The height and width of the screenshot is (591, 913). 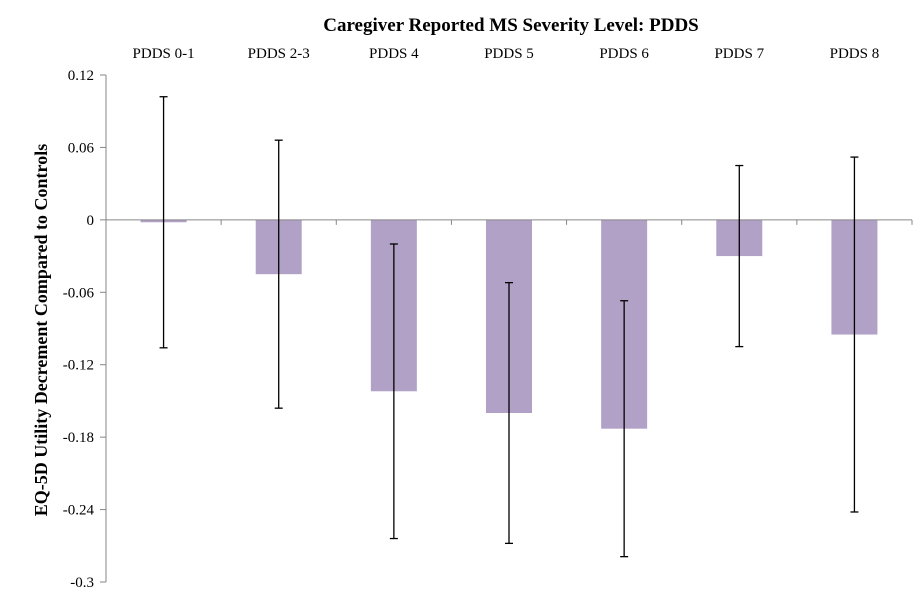 What do you see at coordinates (394, 54) in the screenshot?
I see `category-label: PDDS 4` at bounding box center [394, 54].